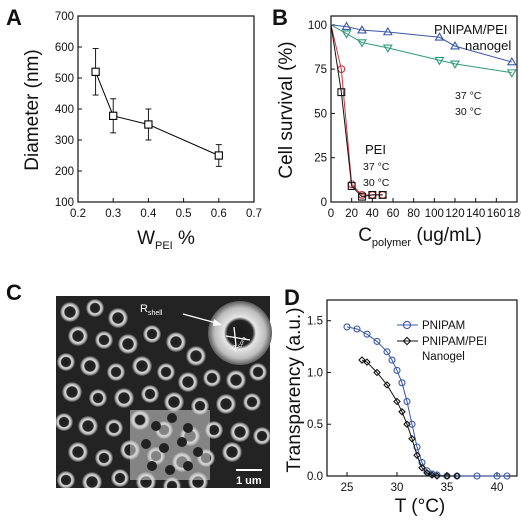 This screenshot has width=521, height=522. I want to click on panel-a-ytick-label: 100, so click(64, 203).